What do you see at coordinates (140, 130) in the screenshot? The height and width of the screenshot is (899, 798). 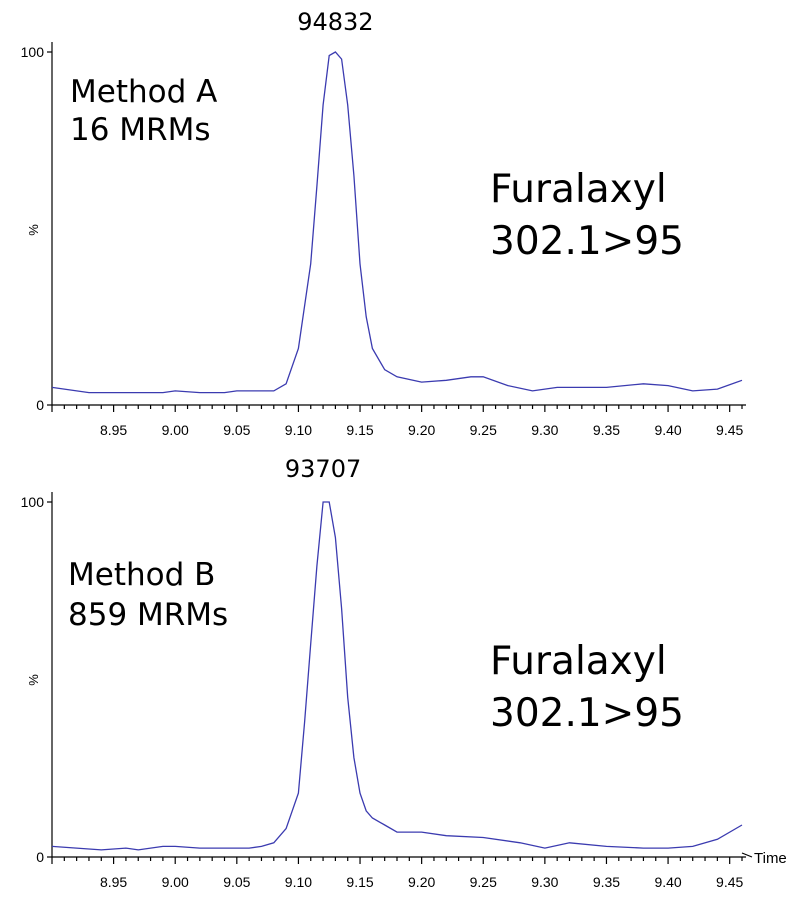 I see `method-annotation: 16 MRMs` at bounding box center [140, 130].